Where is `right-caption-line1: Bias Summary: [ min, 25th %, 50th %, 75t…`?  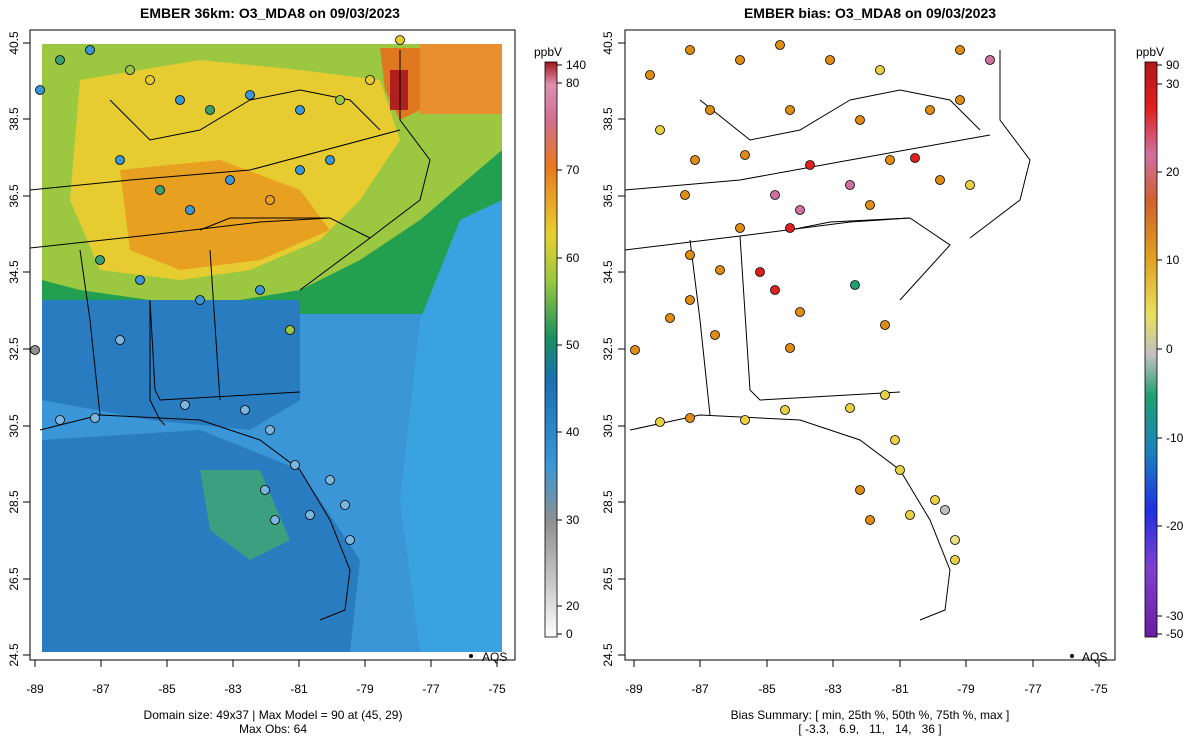
right-caption-line1: Bias Summary: [ min, 25th %, 50th %, 75t… is located at coordinates (870, 715).